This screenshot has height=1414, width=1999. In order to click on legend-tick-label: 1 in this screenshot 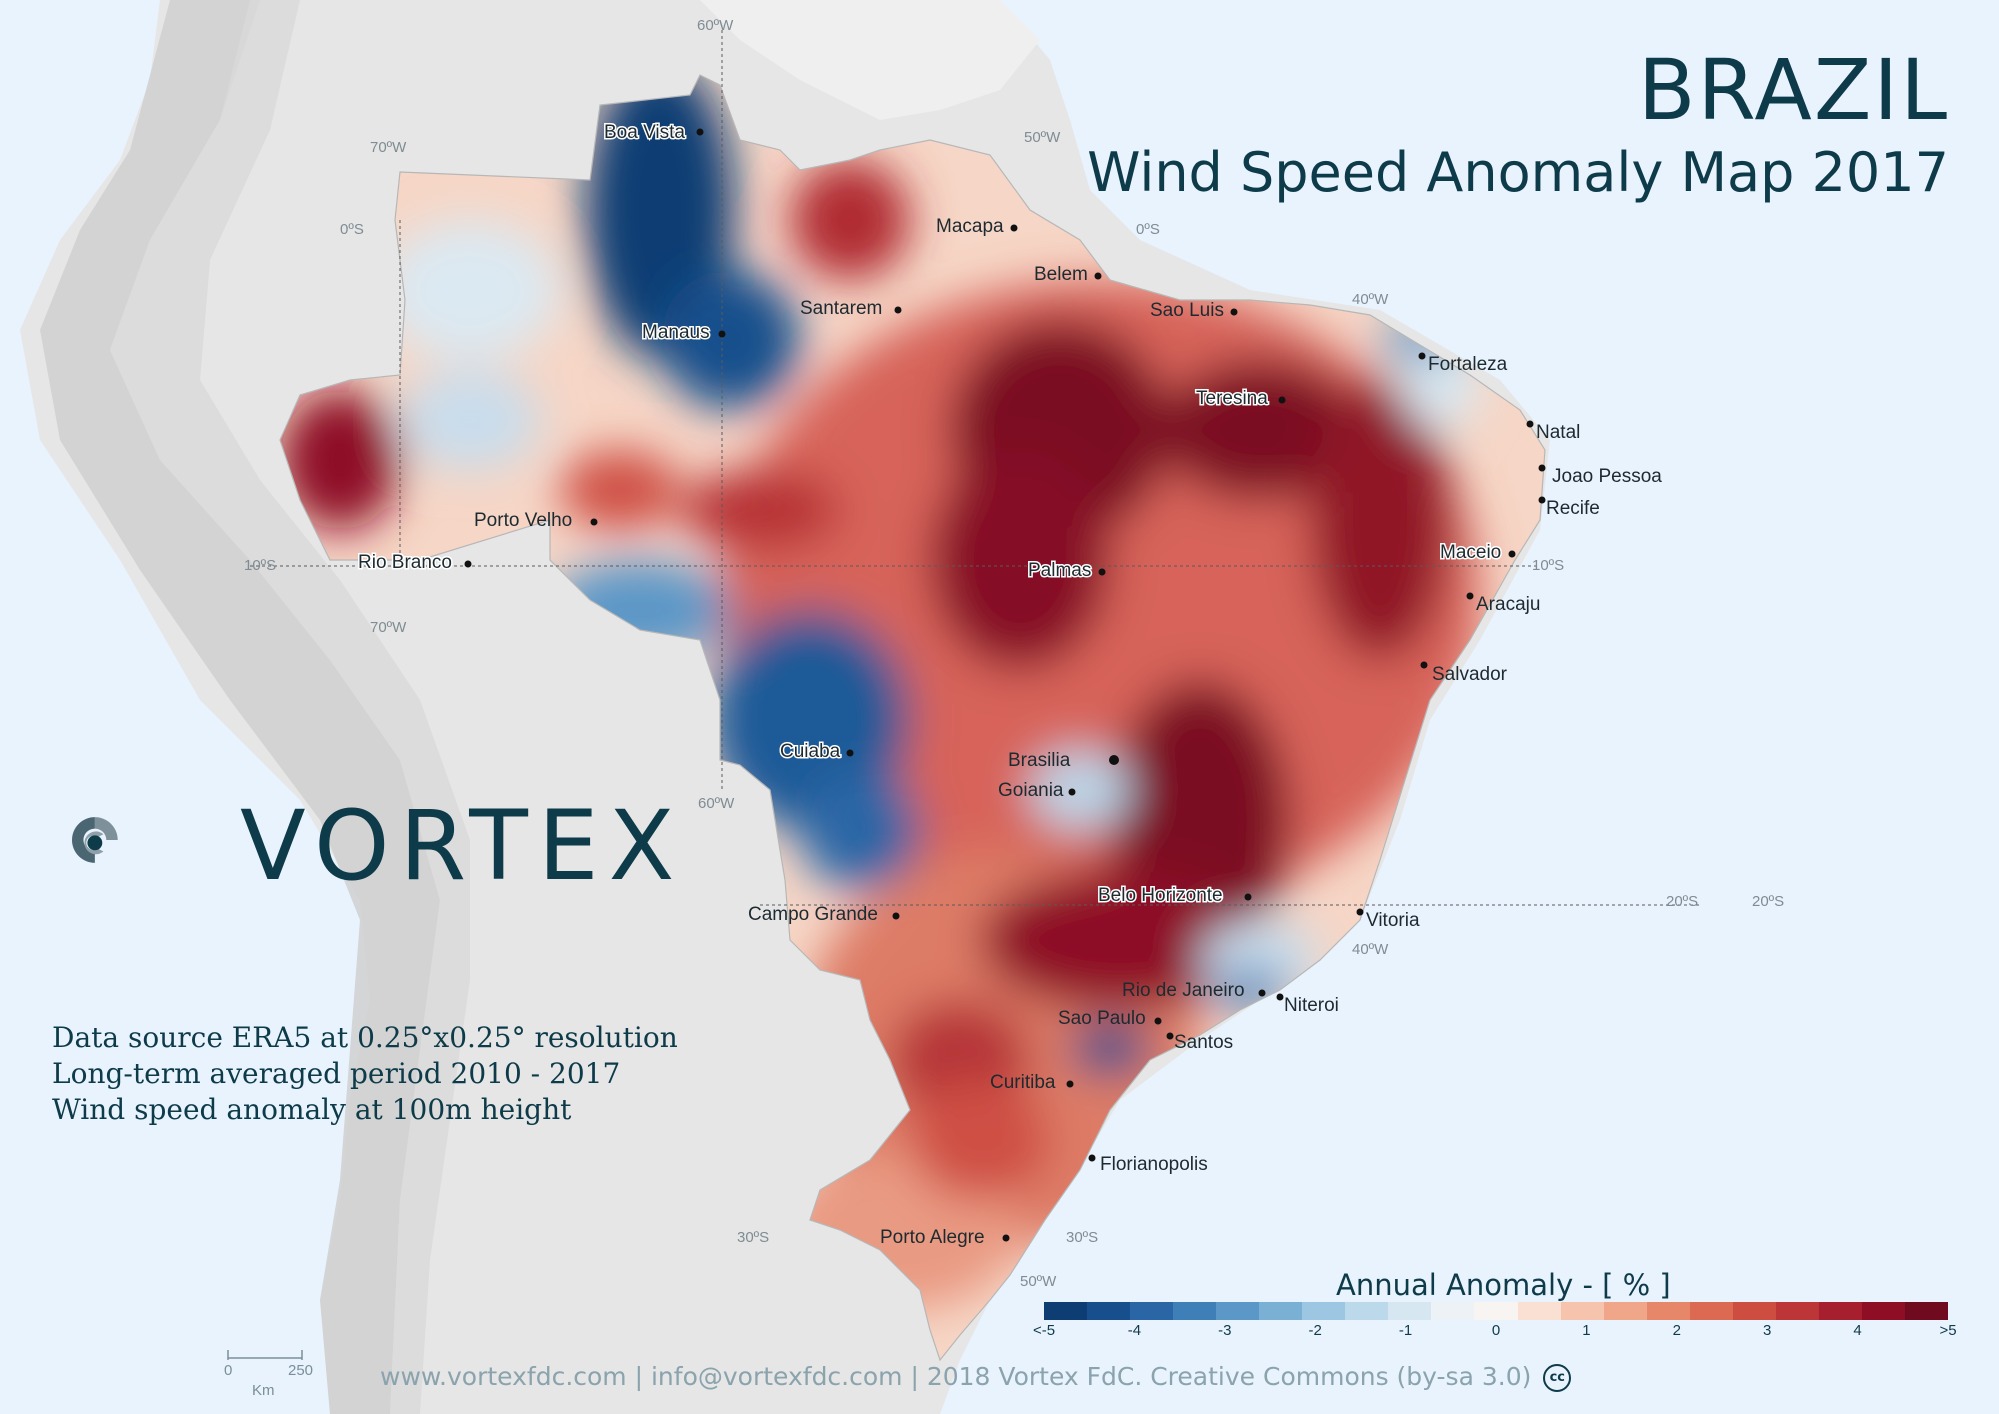, I will do `click(1586, 1330)`.